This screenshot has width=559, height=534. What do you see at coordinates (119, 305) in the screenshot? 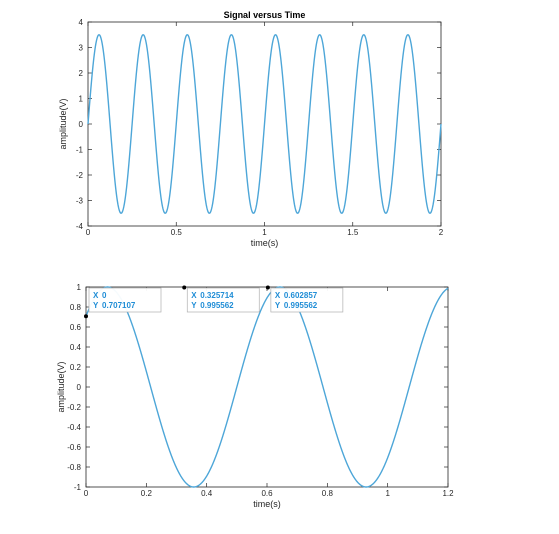
I see `datatip-y-value: 0.707107` at bounding box center [119, 305].